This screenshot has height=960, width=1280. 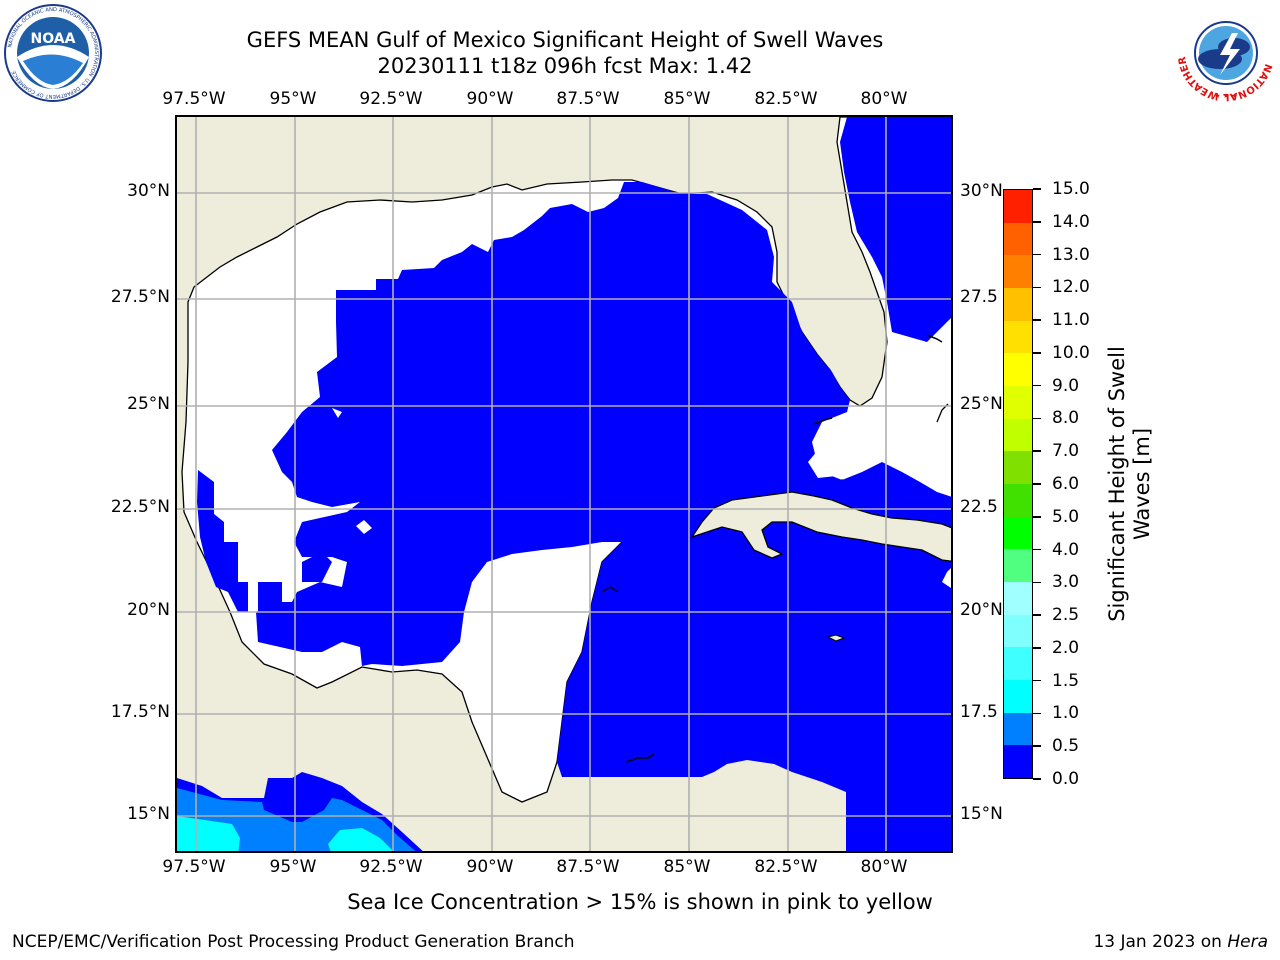 I want to click on lon-label-bottom: 95°W, so click(x=293, y=867).